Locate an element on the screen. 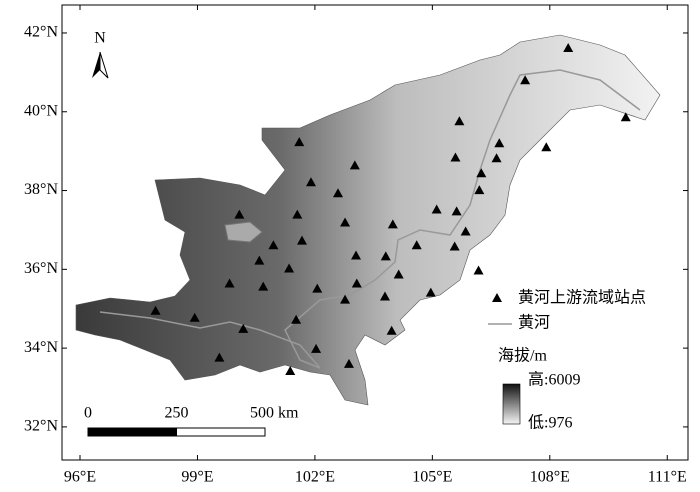  elevation-min: 低:976 is located at coordinates (550, 423).